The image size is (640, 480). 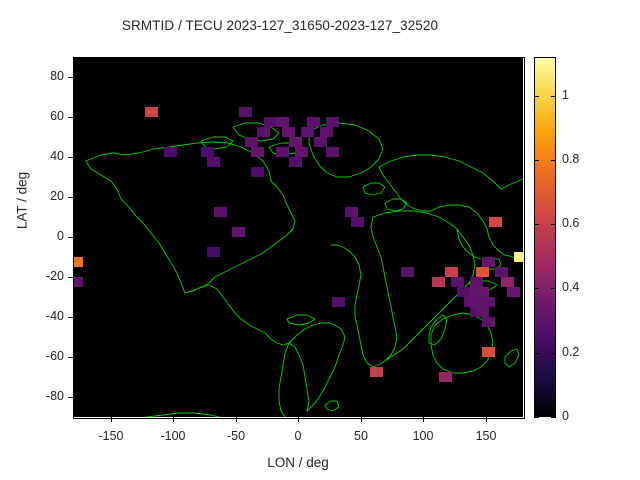 I want to click on x-tick-label: -150, so click(x=111, y=436).